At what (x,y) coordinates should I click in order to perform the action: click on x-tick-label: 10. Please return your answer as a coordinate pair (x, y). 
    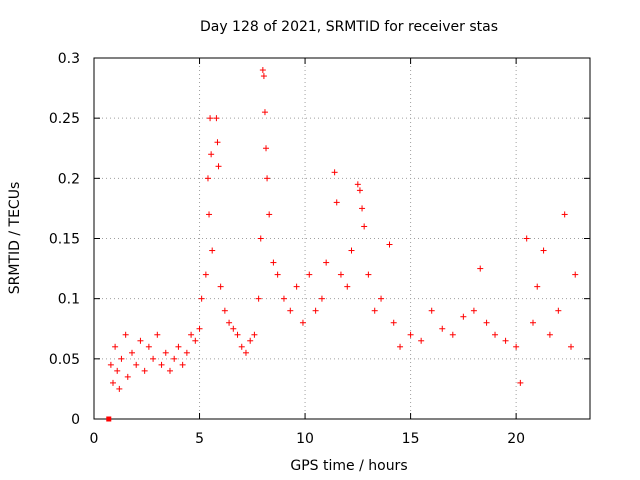
    Looking at the image, I should click on (305, 439).